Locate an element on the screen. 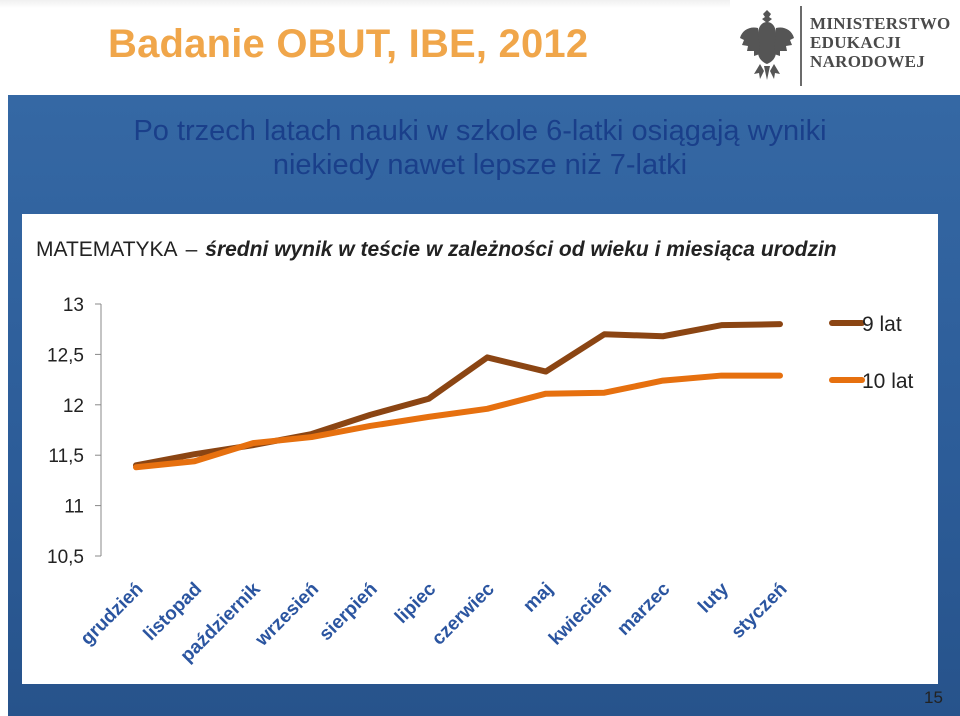 This screenshot has width=960, height=716. slide-header: Badanie OBUT, IBE, 2012 is located at coordinates (348, 44).